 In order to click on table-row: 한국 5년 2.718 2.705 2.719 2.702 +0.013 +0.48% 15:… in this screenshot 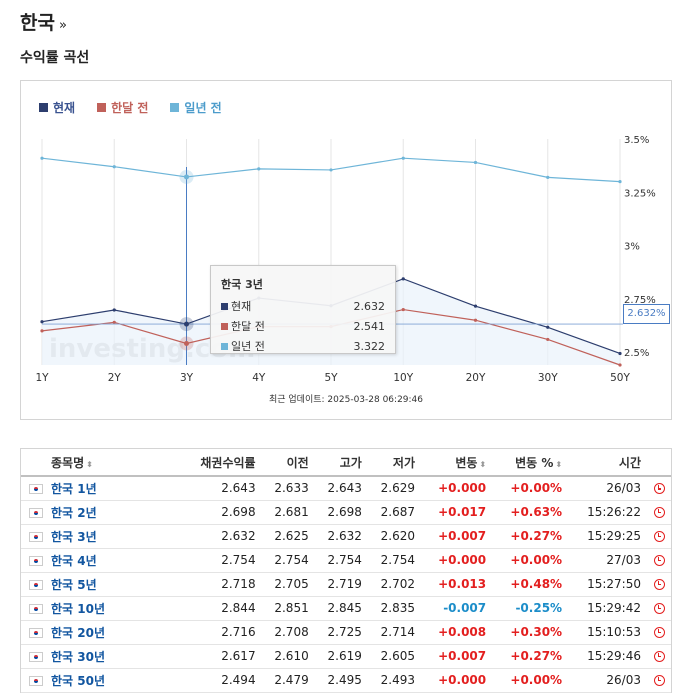, I will do `click(346, 584)`.